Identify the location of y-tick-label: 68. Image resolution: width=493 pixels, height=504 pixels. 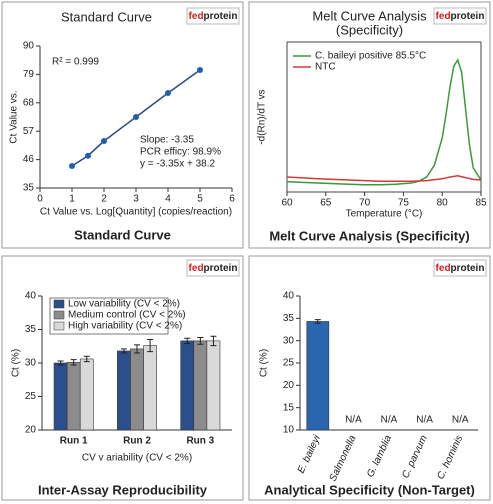
(29, 102).